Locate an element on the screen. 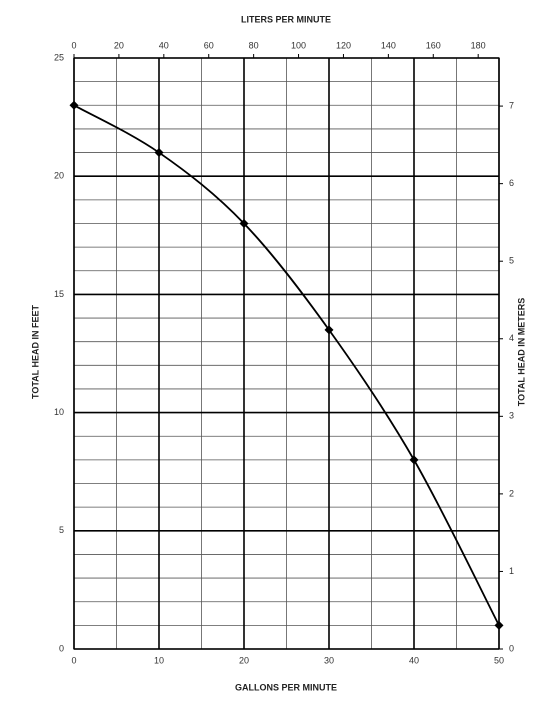 The width and height of the screenshot is (559, 705). x2-tick-label: 80 is located at coordinates (254, 45).